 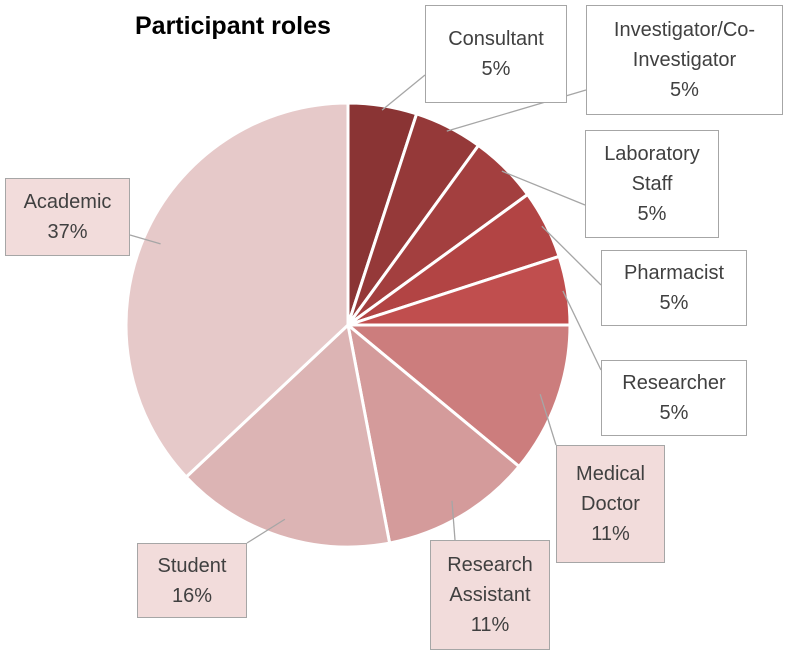 I want to click on data-label: Researcher 5%, so click(x=674, y=398).